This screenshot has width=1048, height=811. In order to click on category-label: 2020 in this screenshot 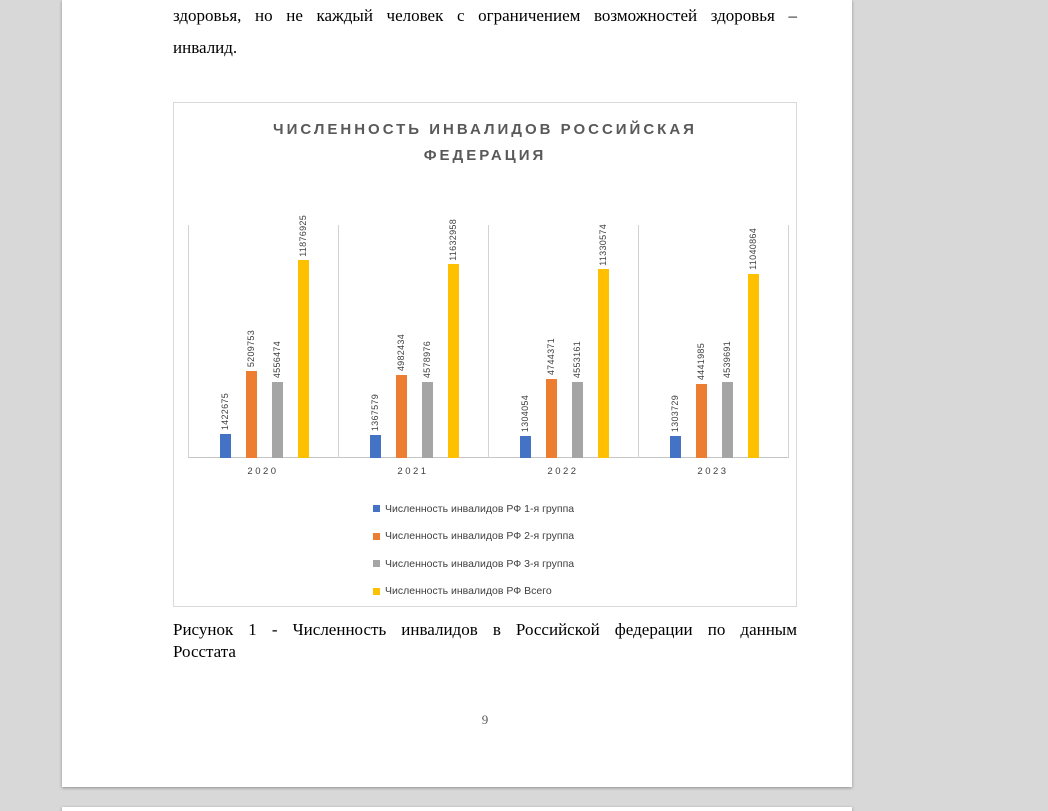, I will do `click(263, 471)`.